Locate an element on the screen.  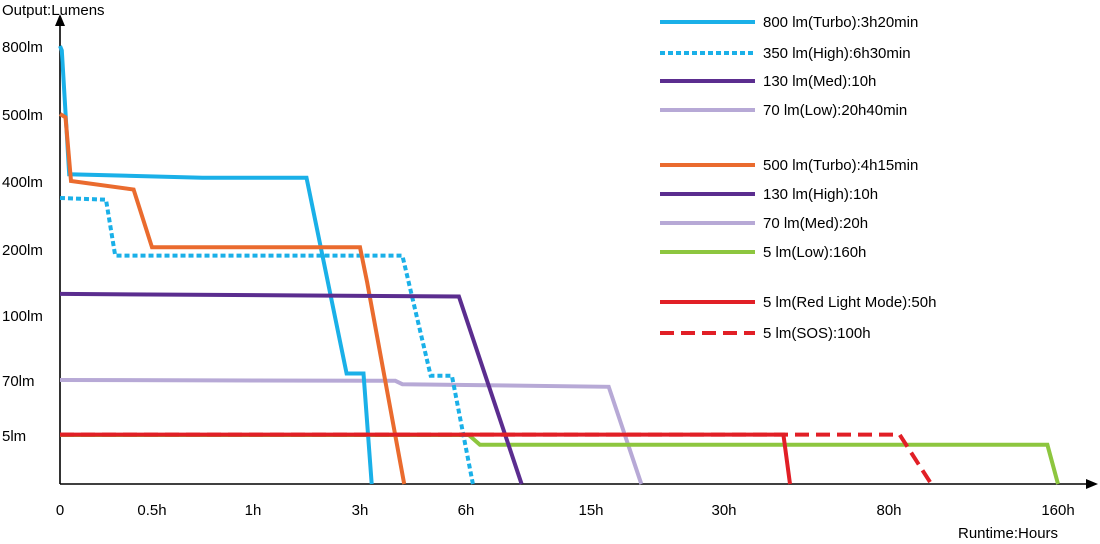
legend-label: 130 lm(Med):10h is located at coordinates (819, 81).